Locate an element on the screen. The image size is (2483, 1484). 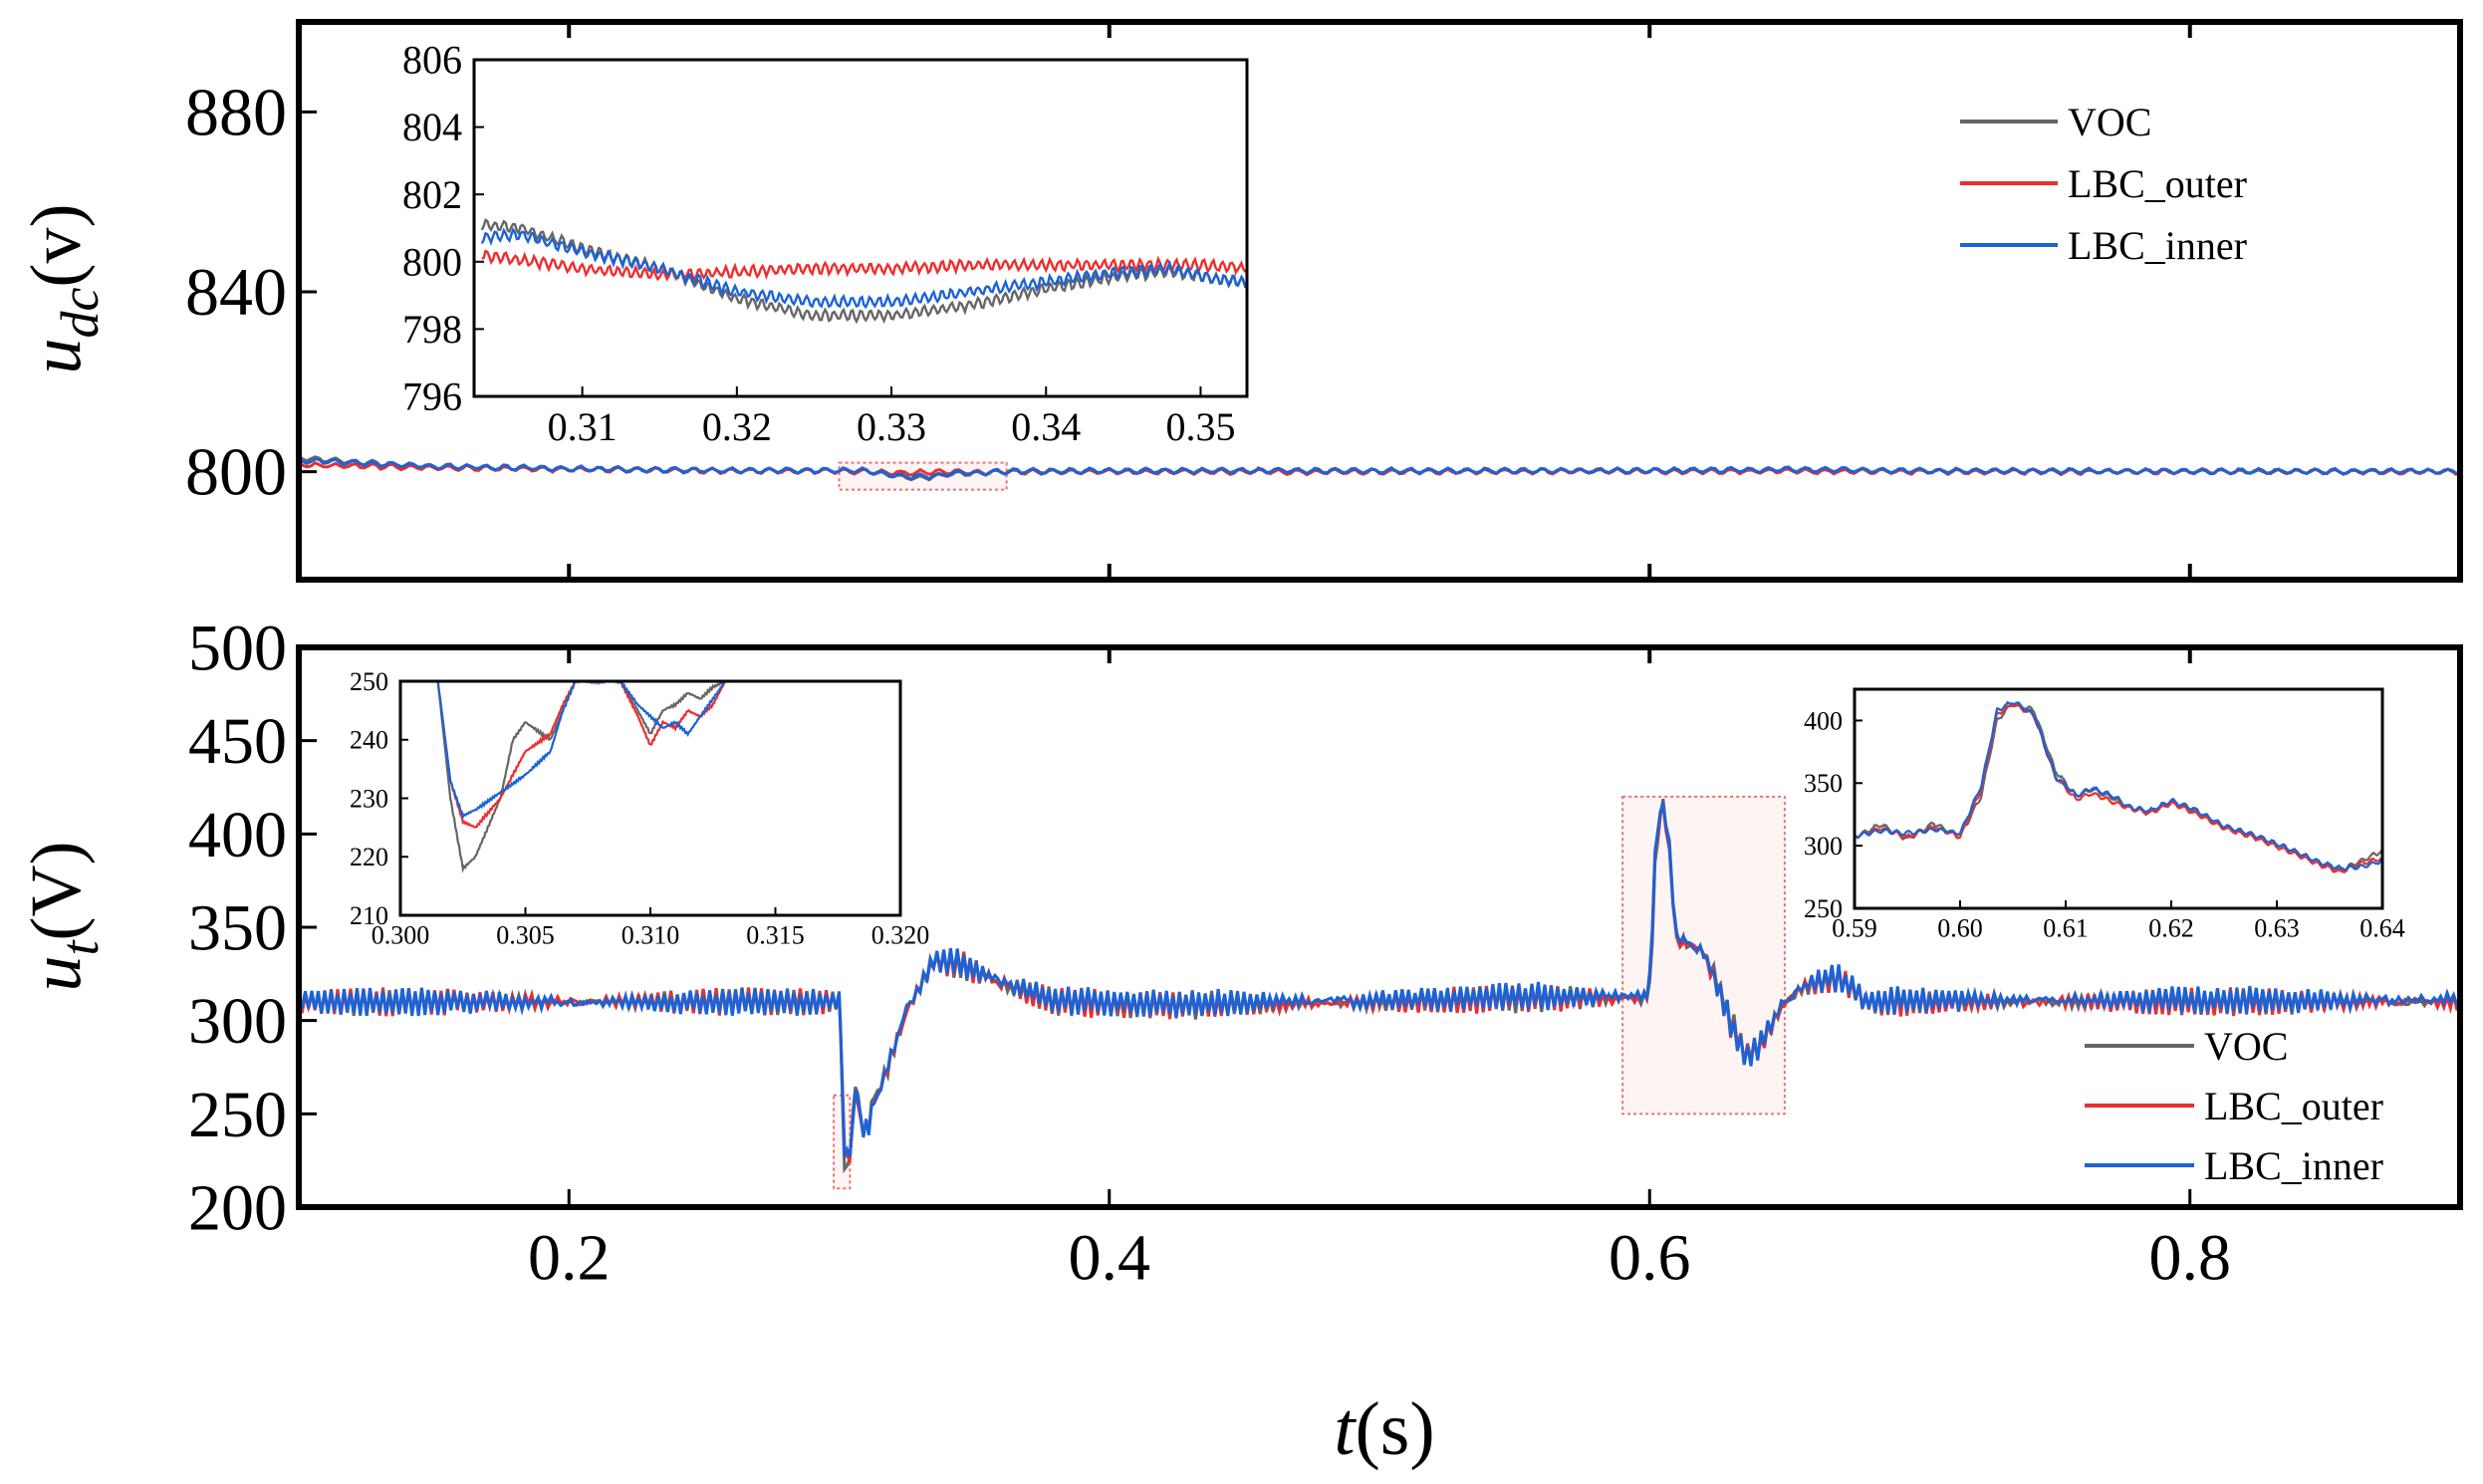
inset-top-frame is located at coordinates (860, 228).